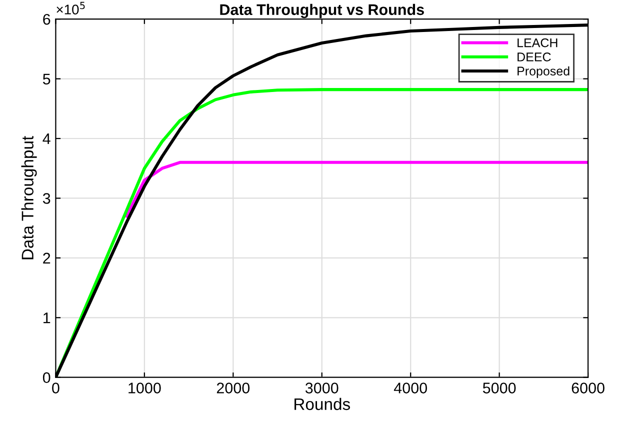 The image size is (619, 424). Describe the element at coordinates (410, 388) in the screenshot. I see `x-tick-label: 4000` at that location.